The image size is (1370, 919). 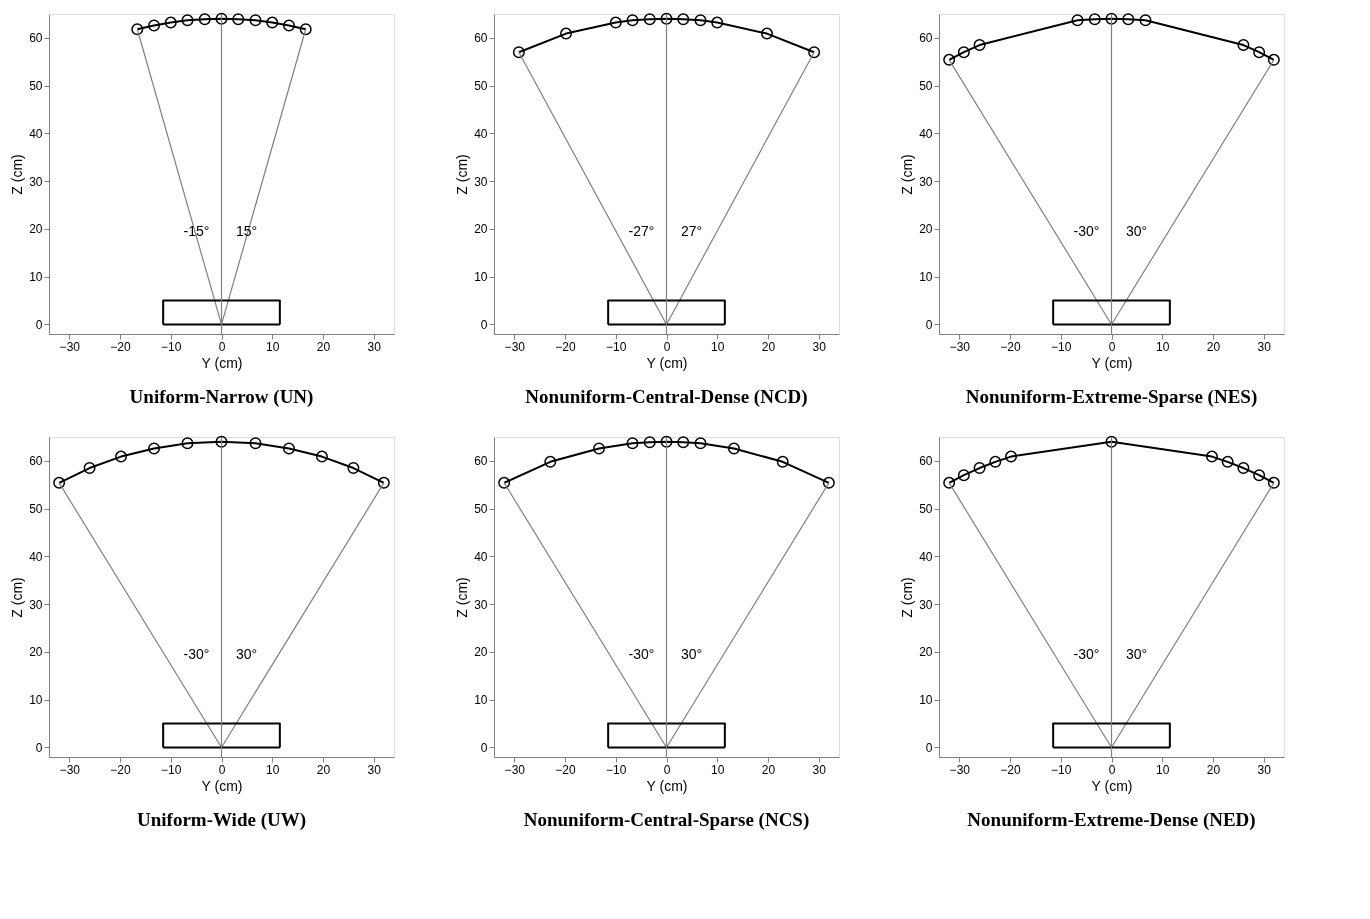 I want to click on annotation: 27°, so click(x=691, y=230).